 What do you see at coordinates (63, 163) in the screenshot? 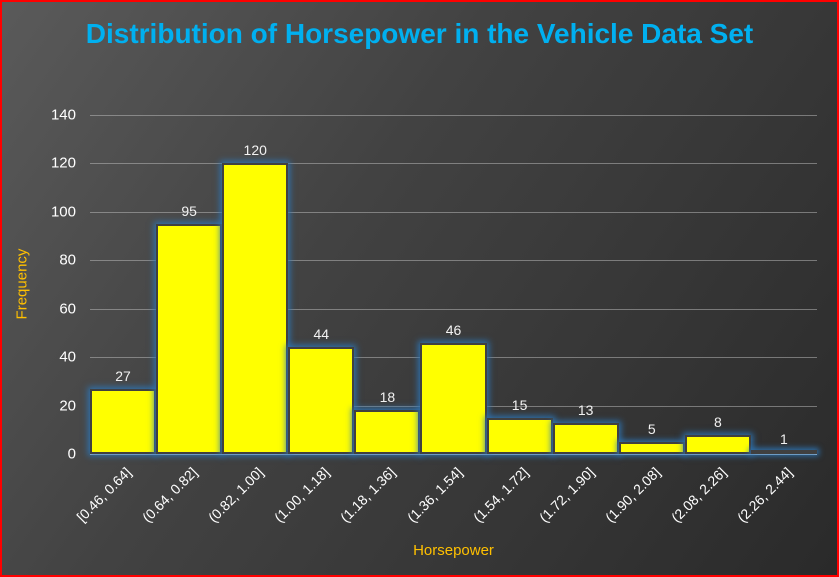
I see `y-tick-label-120: 120` at bounding box center [63, 163].